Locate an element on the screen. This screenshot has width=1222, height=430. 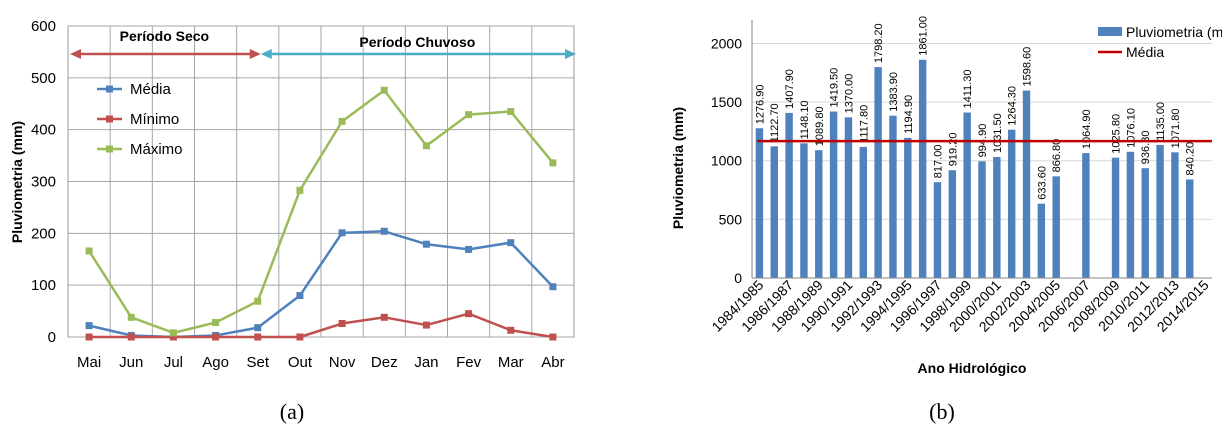
chart-a-caption: (a) is located at coordinates (292, 411).